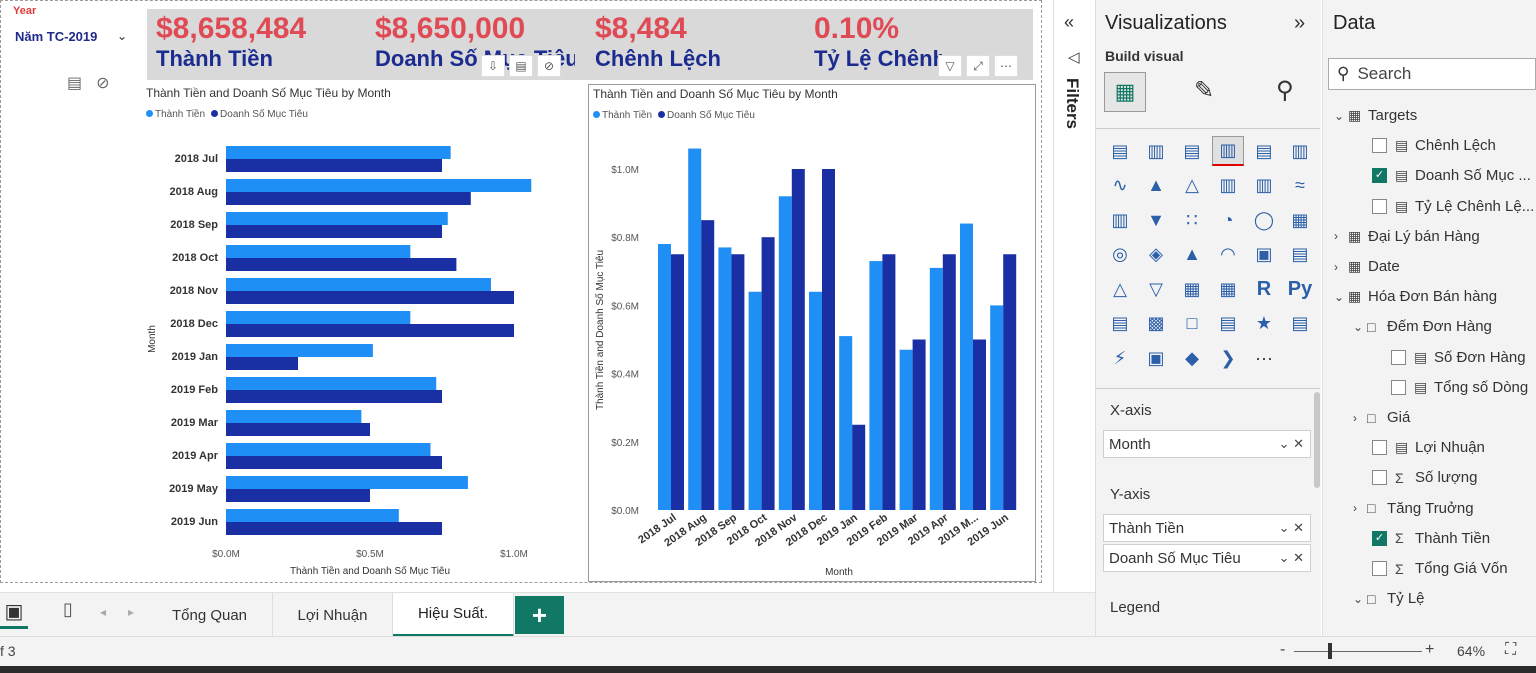 This screenshot has height=673, width=1536. What do you see at coordinates (521, 66) in the screenshot?
I see `bar-chart-icon: ▤` at bounding box center [521, 66].